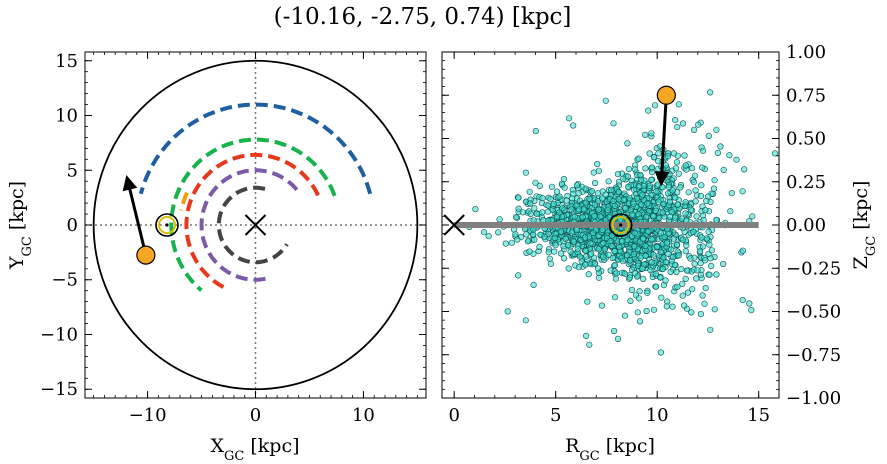  I want to click on xy-ytick-label: 5, so click(72, 170).